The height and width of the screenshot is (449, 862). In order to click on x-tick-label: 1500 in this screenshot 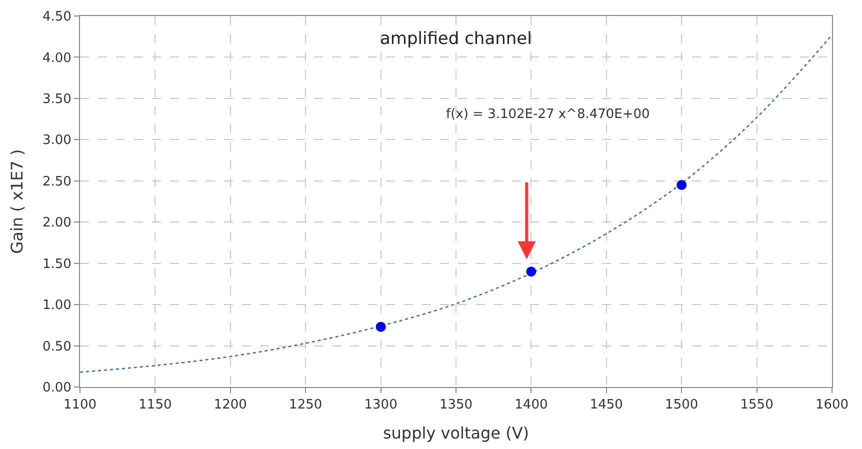, I will do `click(681, 405)`.